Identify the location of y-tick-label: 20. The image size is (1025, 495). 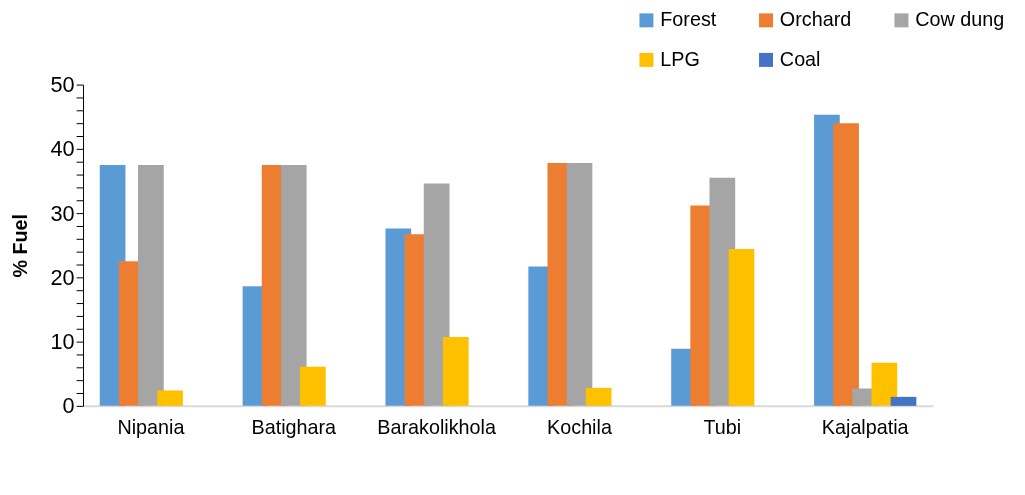
(62, 277).